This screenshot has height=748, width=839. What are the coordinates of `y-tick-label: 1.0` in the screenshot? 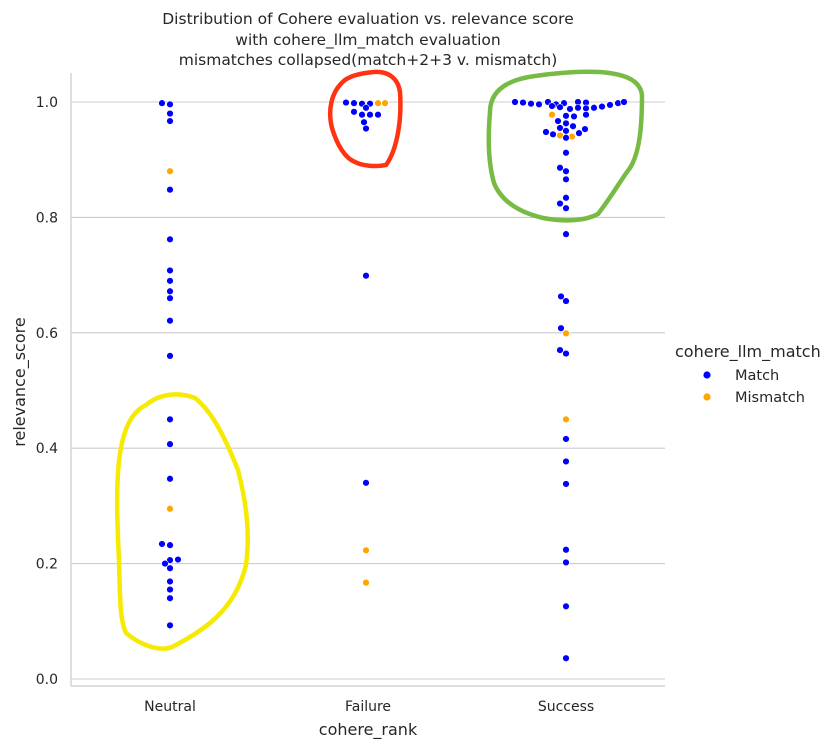 It's located at (47, 103).